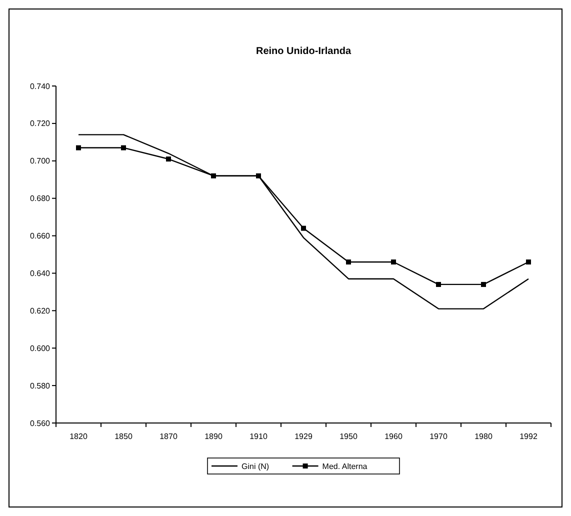 This screenshot has height=516, width=571. I want to click on y-tick-label: 0.600, so click(40, 348).